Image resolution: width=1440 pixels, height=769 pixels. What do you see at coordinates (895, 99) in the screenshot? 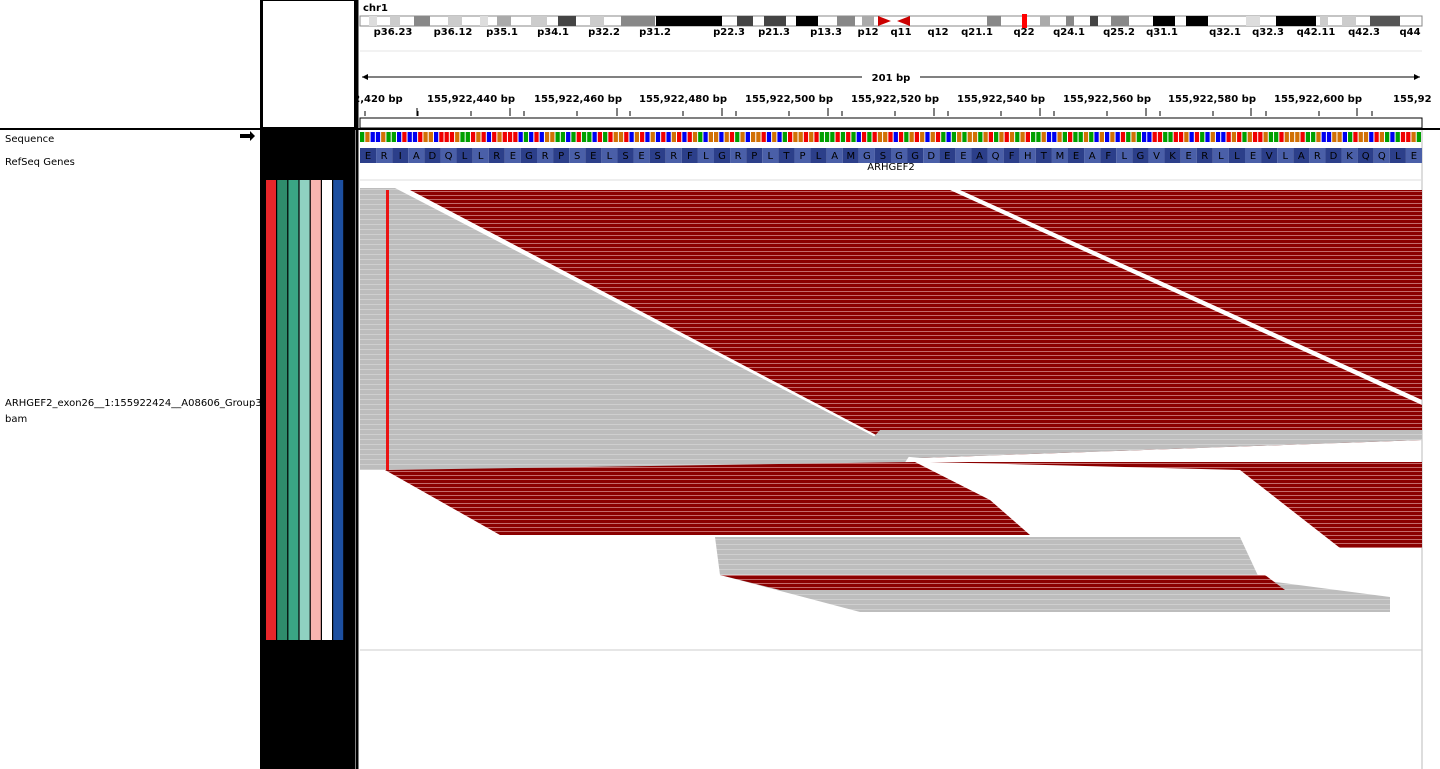
I see `ruler-label: 155,922,520 bp` at bounding box center [895, 99].